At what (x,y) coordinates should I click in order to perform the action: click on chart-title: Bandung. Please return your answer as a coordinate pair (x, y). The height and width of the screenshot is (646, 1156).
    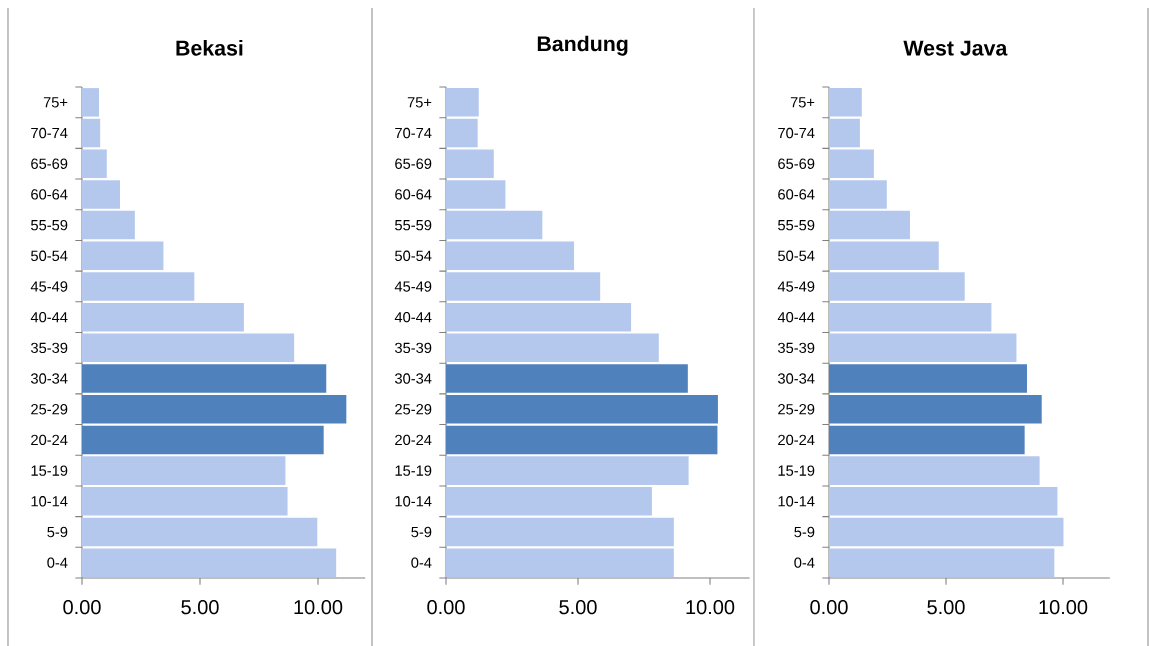
    Looking at the image, I should click on (582, 45).